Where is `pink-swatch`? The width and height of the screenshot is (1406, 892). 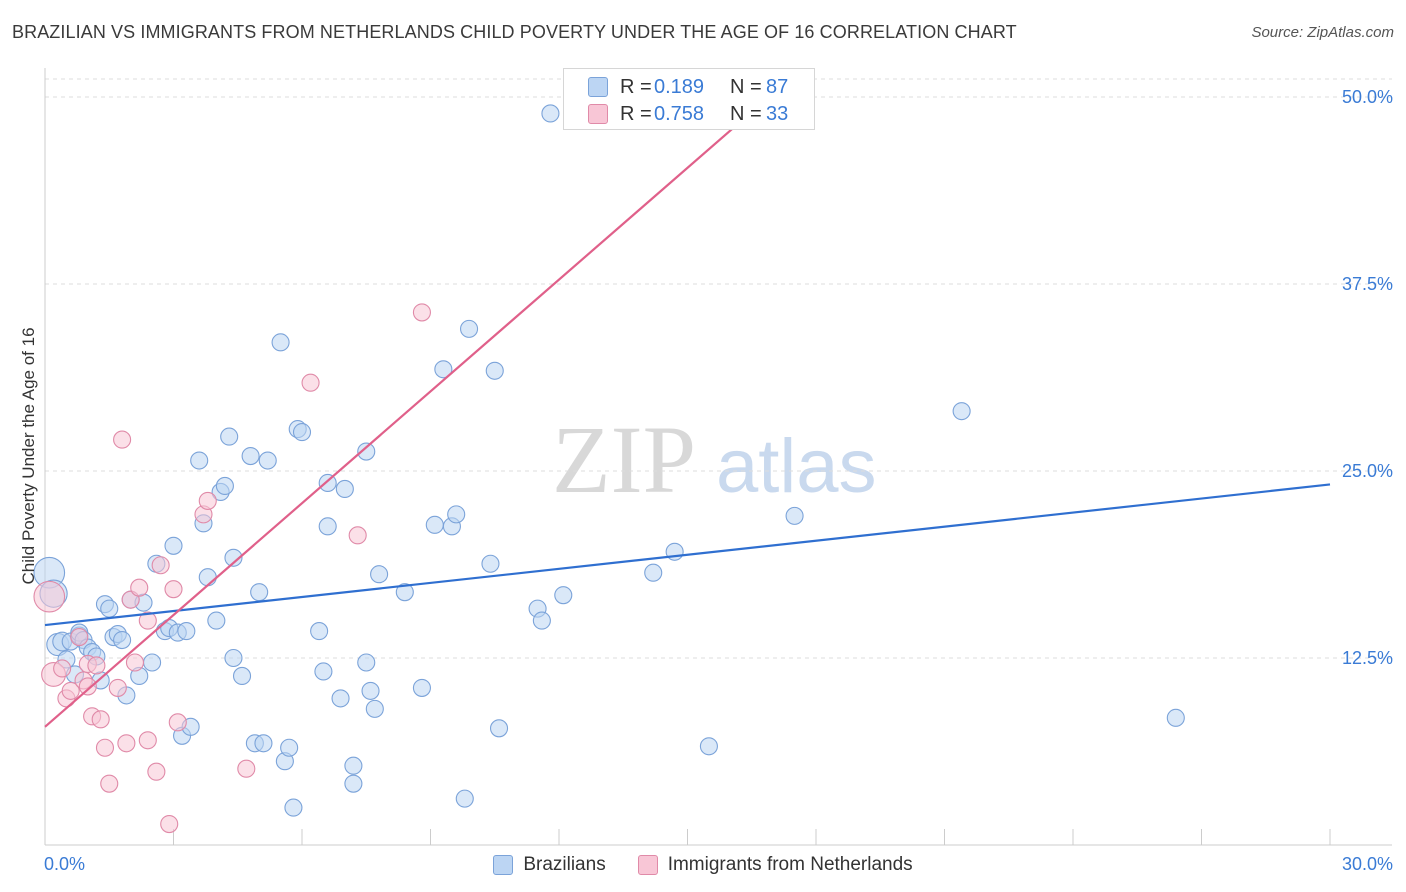 pink-swatch is located at coordinates (647, 865).